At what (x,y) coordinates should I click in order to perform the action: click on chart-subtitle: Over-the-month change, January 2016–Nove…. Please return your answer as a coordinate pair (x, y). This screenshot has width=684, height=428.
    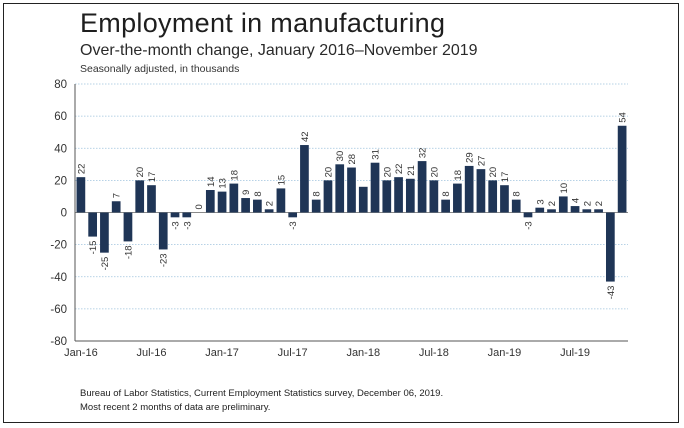
    Looking at the image, I should click on (279, 50).